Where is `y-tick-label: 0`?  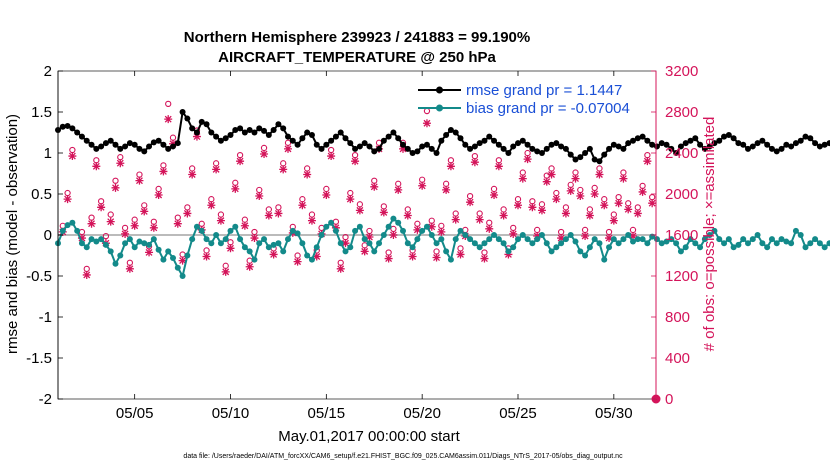 y-tick-label: 0 is located at coordinates (48, 235).